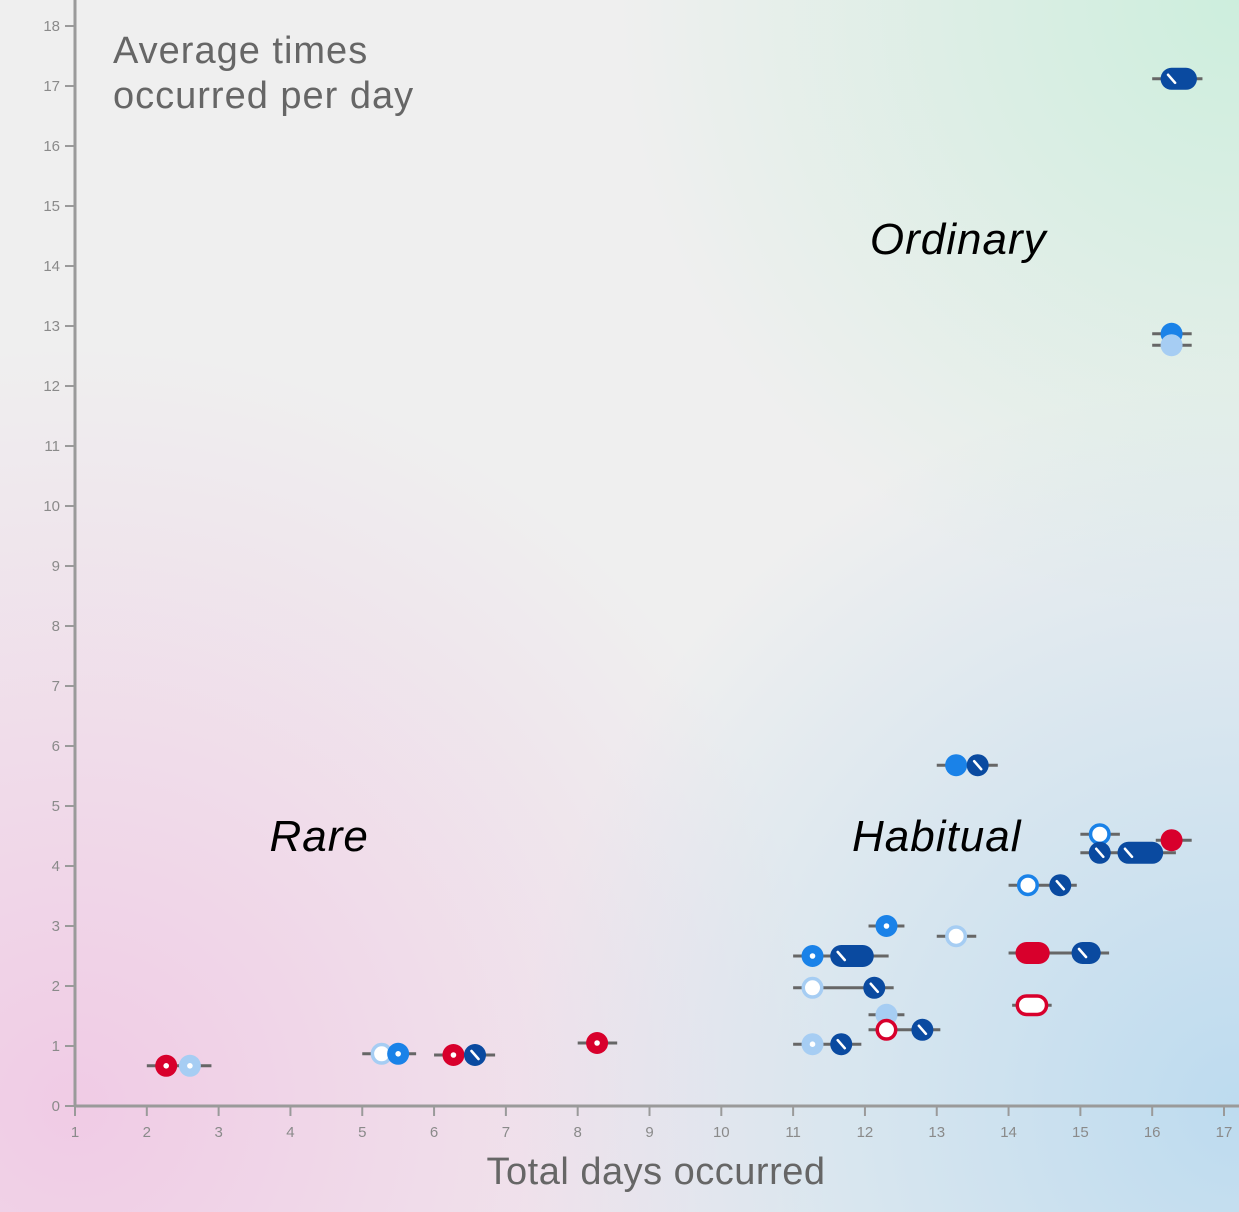 The width and height of the screenshot is (1239, 1212). What do you see at coordinates (649, 1132) in the screenshot?
I see `x-tick-label: 9` at bounding box center [649, 1132].